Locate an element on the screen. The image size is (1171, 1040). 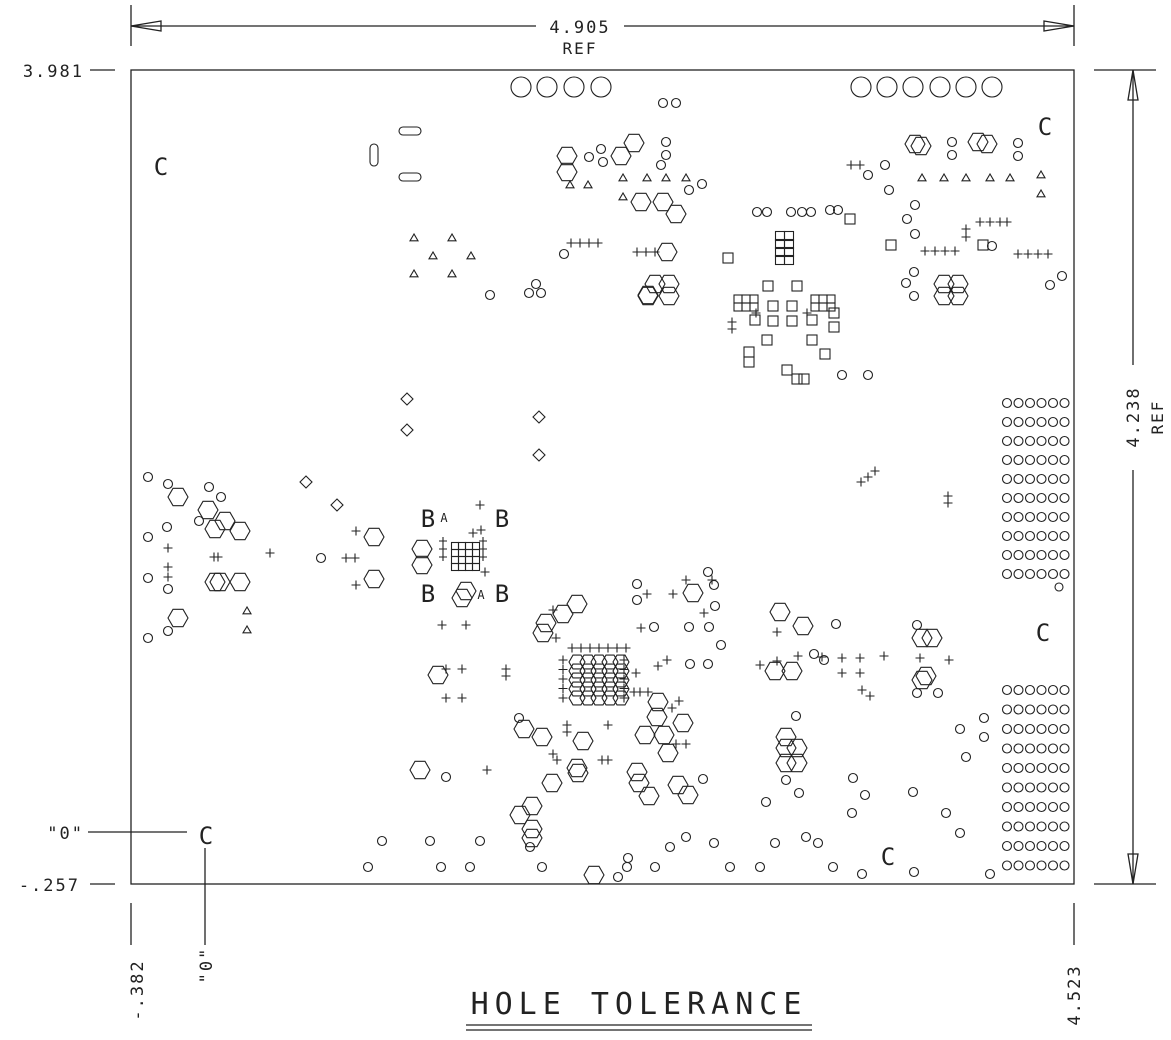
tolerance-marker-c: C is located at coordinates (161, 167).